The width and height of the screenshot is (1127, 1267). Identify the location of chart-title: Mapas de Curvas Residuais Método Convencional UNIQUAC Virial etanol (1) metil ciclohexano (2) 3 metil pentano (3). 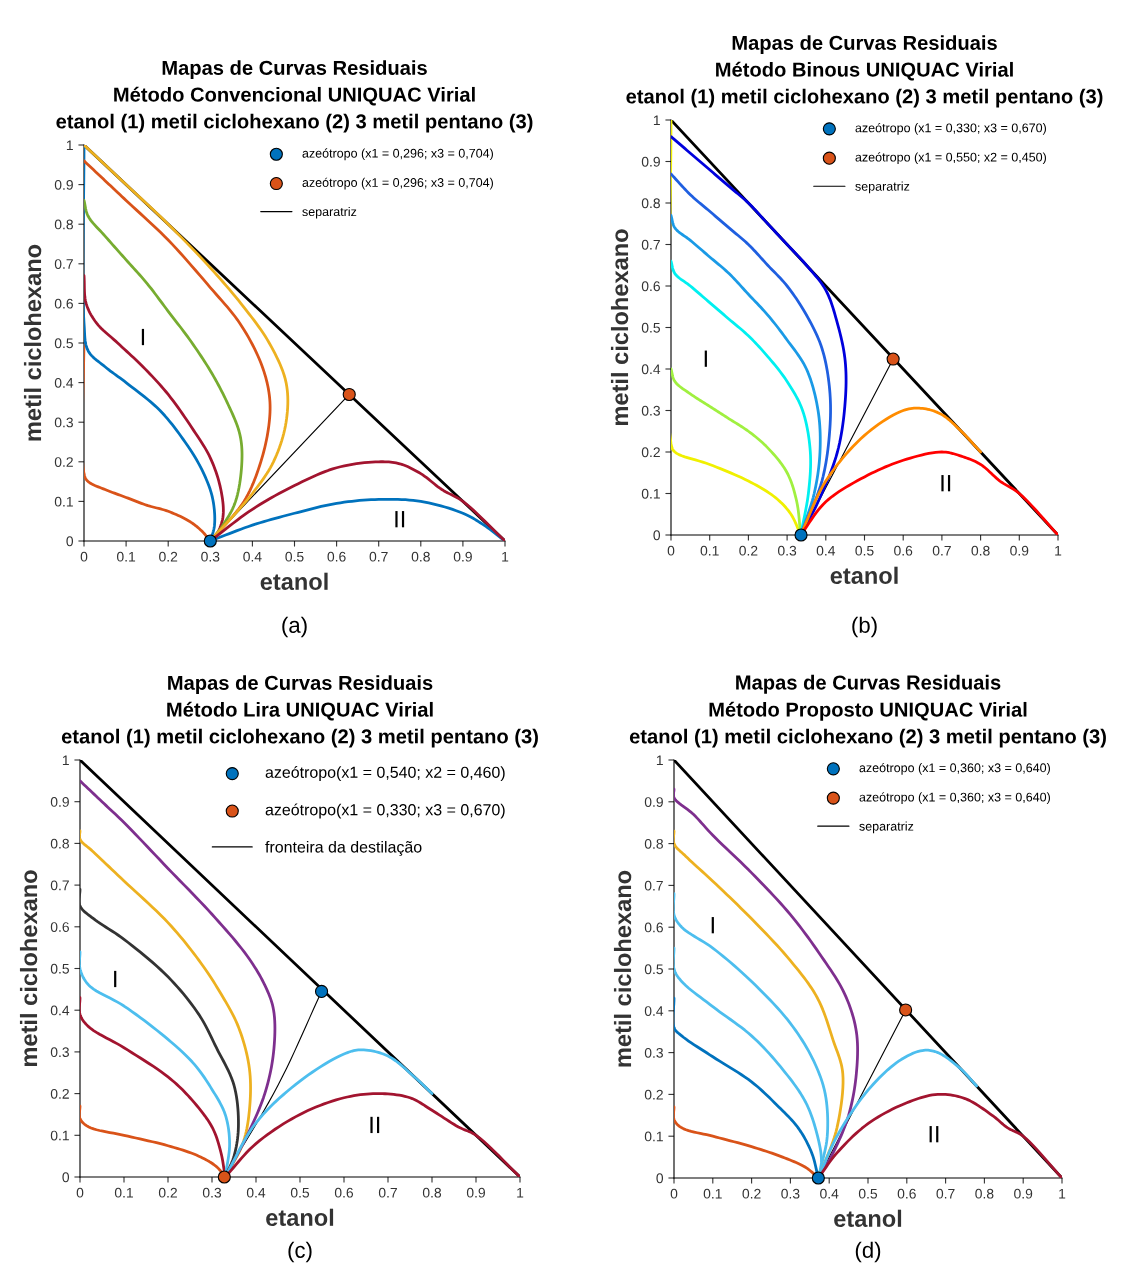
(294, 96).